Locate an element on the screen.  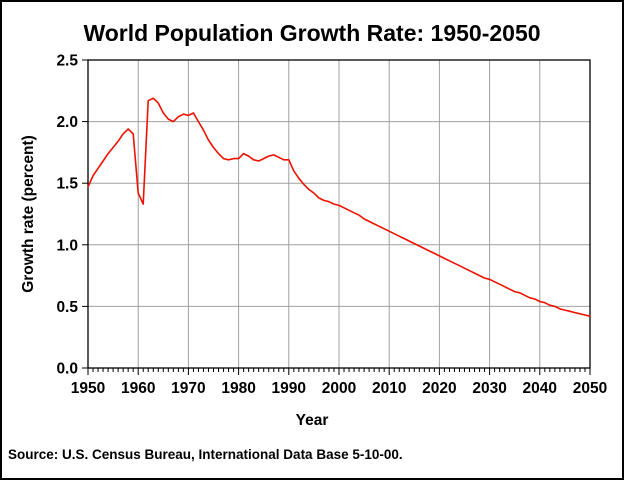
y-tick-labels: 0.0 0.5 1.0 1.5 2.0 2.5 is located at coordinates (67, 215).